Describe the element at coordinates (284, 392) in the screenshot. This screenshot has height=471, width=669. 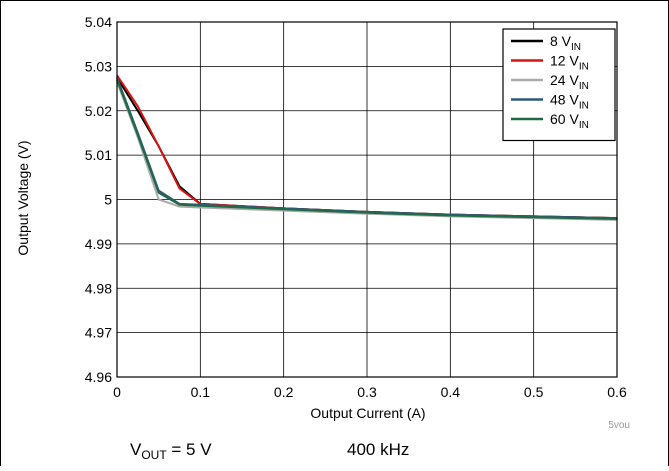
I see `x-tick-label: 0.2` at that location.